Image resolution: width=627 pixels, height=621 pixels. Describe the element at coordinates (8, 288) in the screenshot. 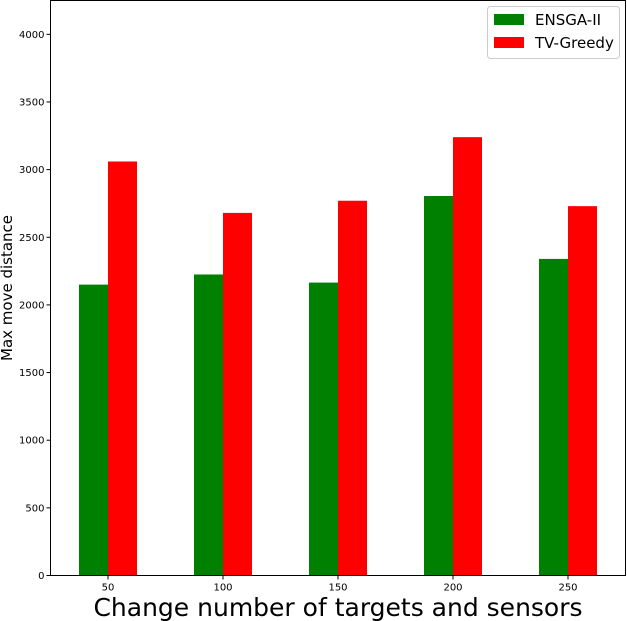

I see `y-axis-title: Max move distance` at that location.